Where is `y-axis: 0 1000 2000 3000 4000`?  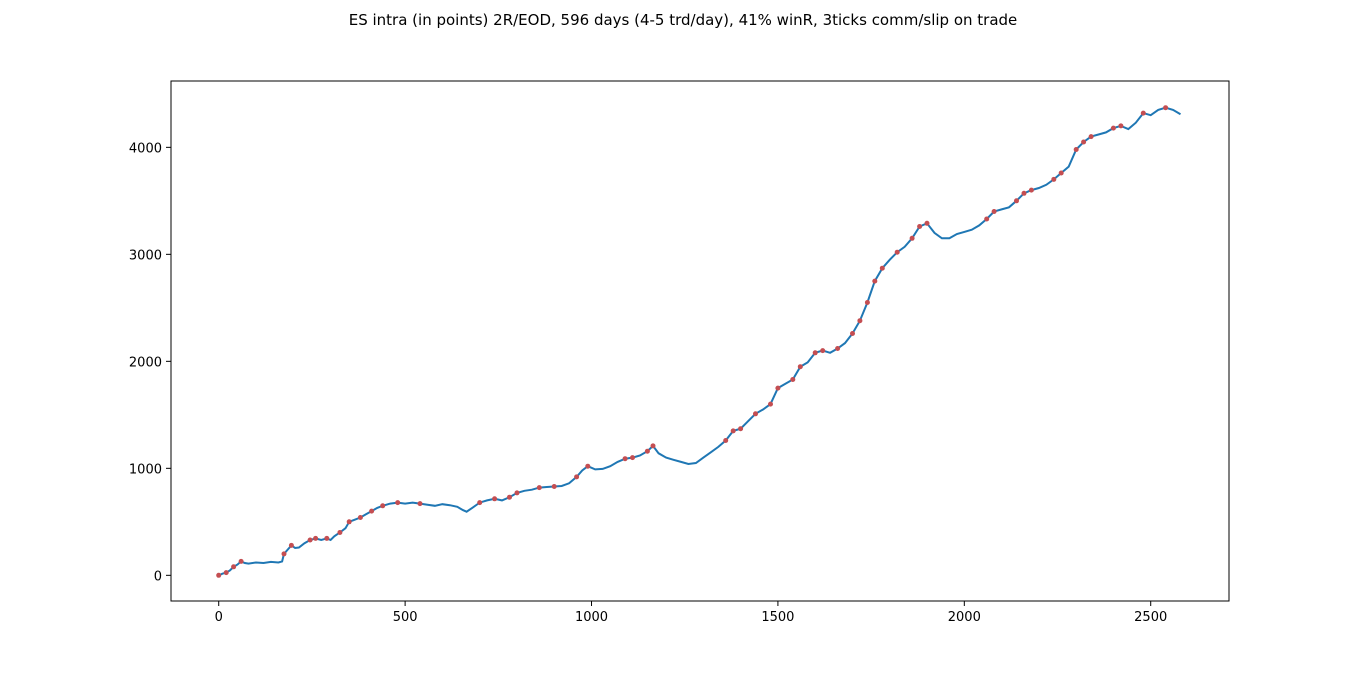
y-axis: 0 1000 2000 3000 4000 is located at coordinates (150, 362).